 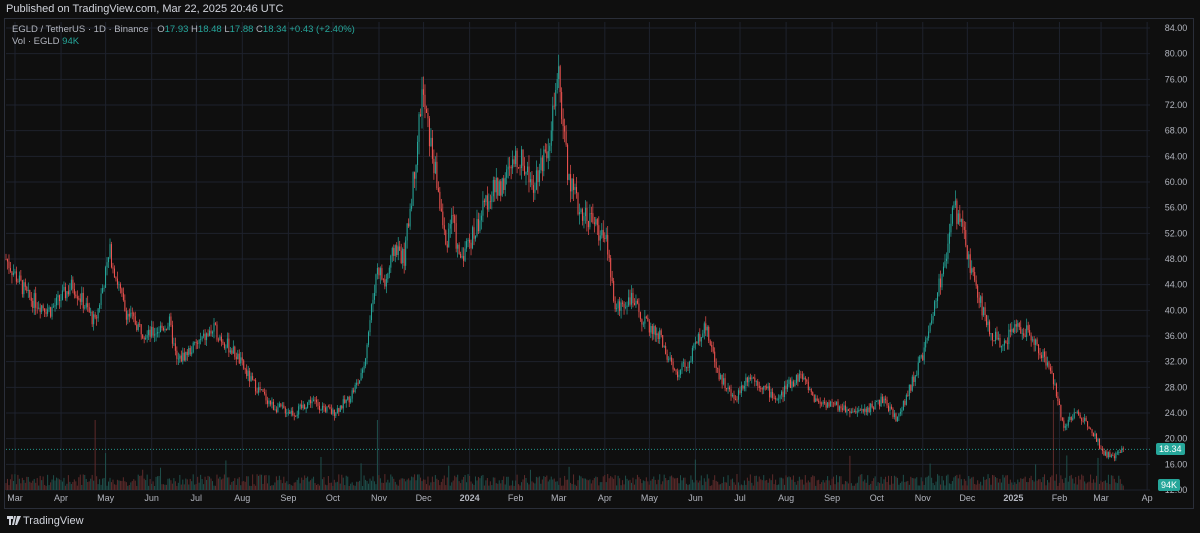 What do you see at coordinates (80, 29) in the screenshot?
I see `symbol-label: EGLD / TetherUS · 1D · Binance` at bounding box center [80, 29].